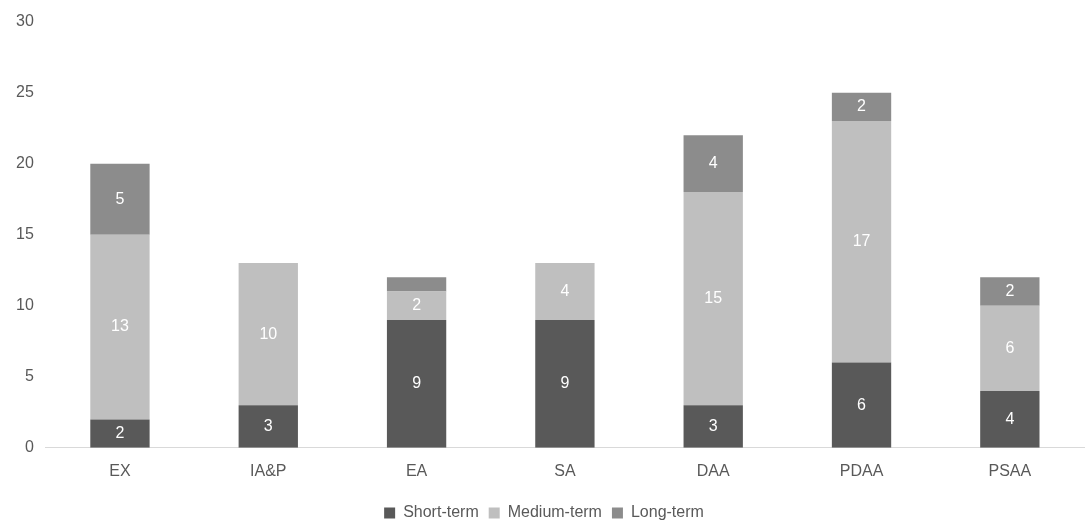 This screenshot has height=531, width=1090. I want to click on x-tick-label: DAA, so click(713, 470).